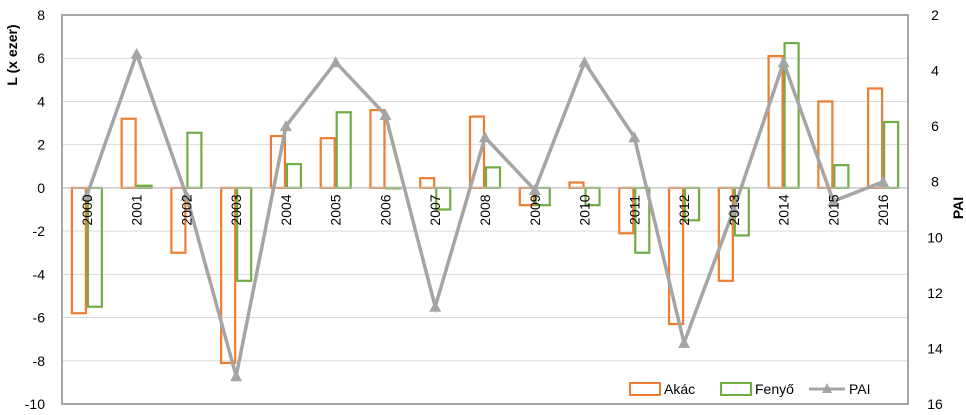 Image resolution: width=966 pixels, height=415 pixels. Describe the element at coordinates (485, 137) in the screenshot. I see `pai-marker-2008` at that location.